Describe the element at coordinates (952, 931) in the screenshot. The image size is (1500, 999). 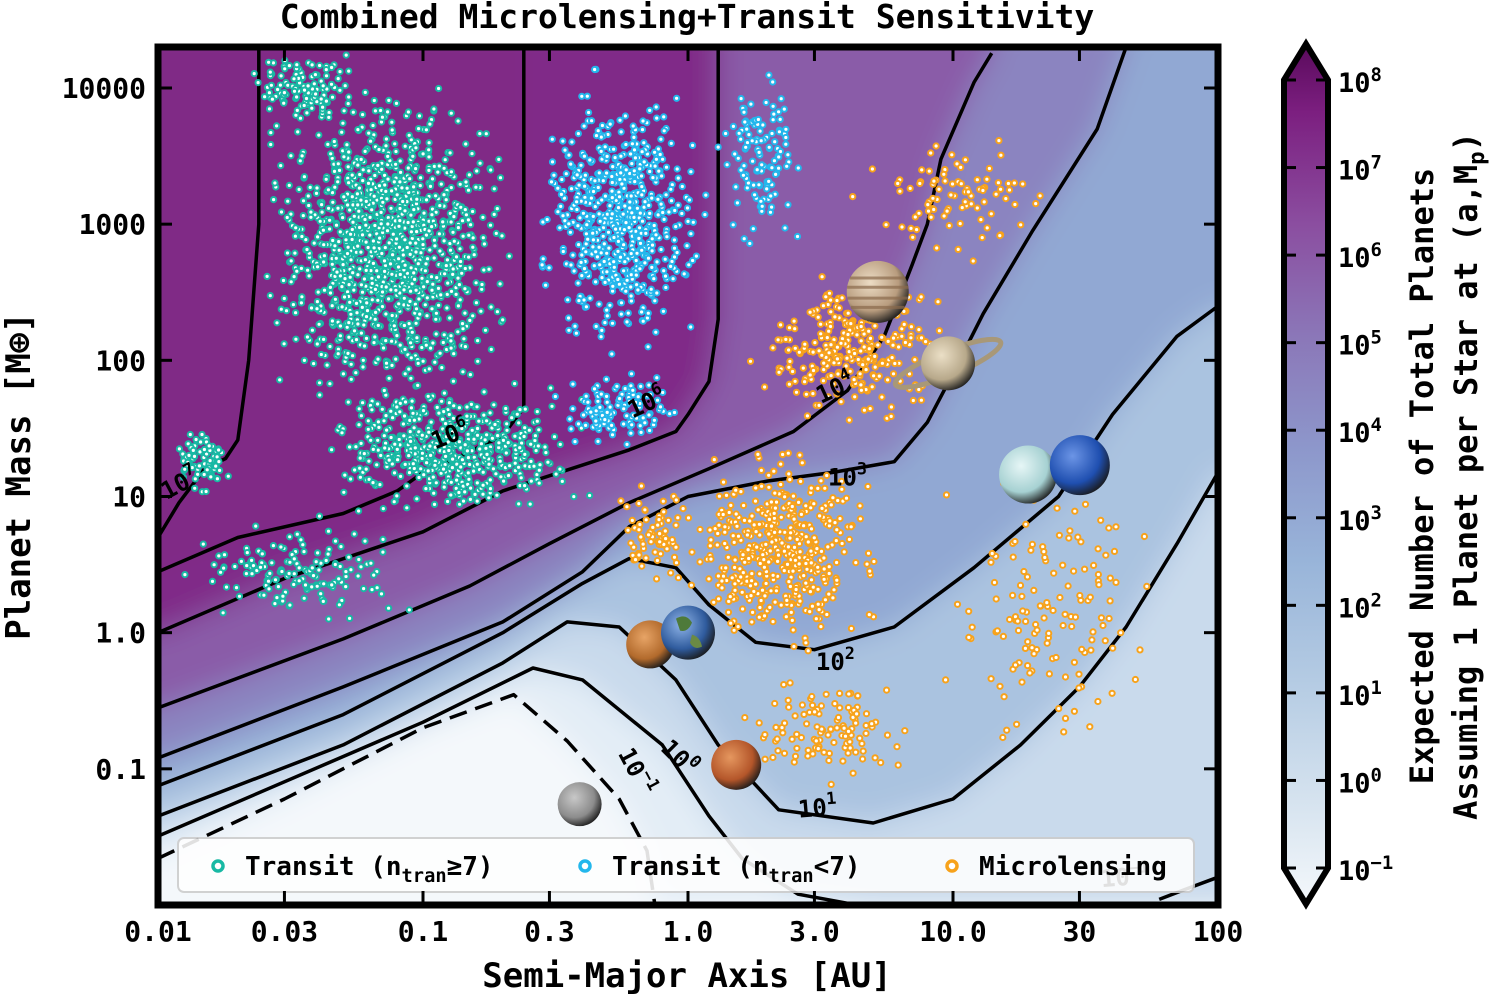
I see `x-tick-label: 10.0` at that location.